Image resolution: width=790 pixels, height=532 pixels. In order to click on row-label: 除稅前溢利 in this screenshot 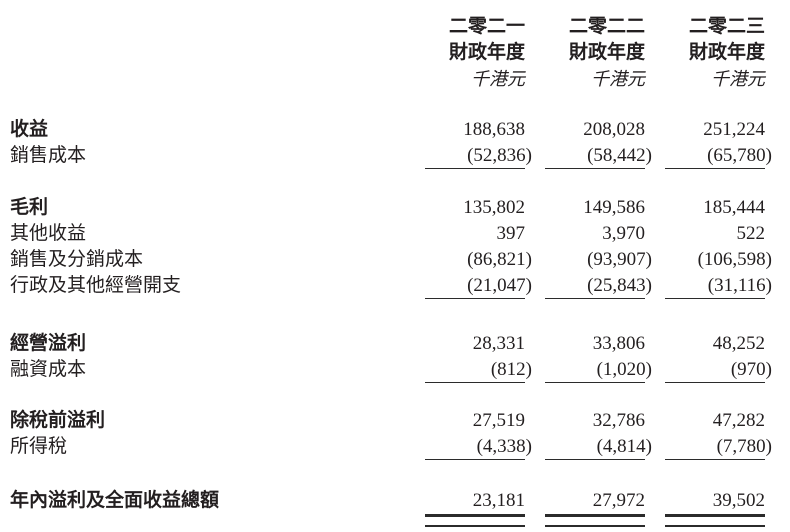, I will do `click(58, 420)`.